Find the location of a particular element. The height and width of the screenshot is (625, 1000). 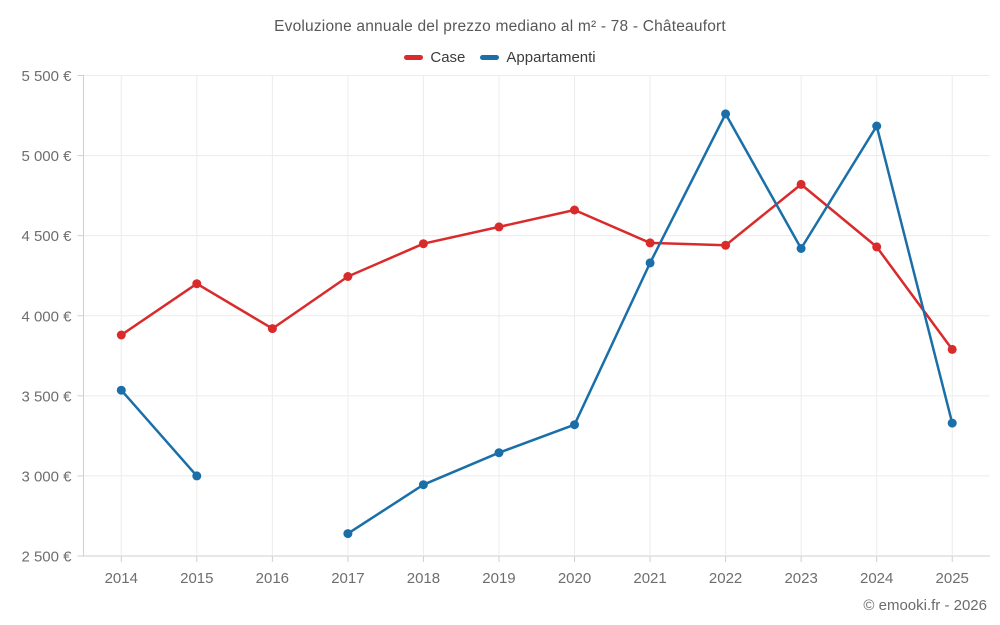

x-tick-label: 2019 is located at coordinates (498, 578).